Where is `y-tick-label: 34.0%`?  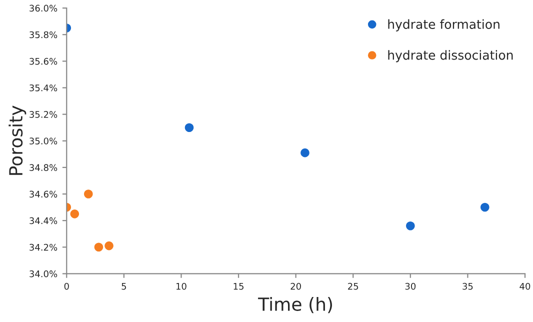
y-tick-label: 34.0% is located at coordinates (44, 274).